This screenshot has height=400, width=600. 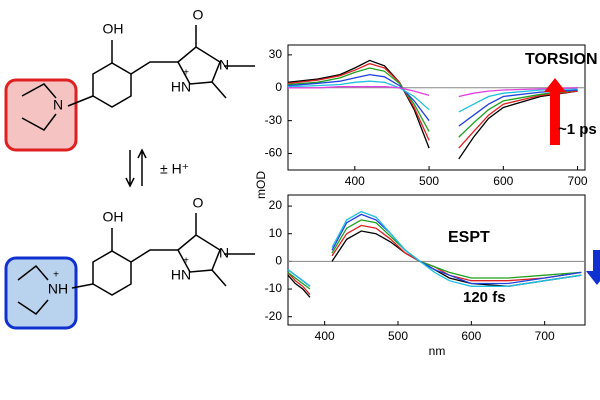 What do you see at coordinates (276, 54) in the screenshot?
I see `y-tick-label: 30` at bounding box center [276, 54].